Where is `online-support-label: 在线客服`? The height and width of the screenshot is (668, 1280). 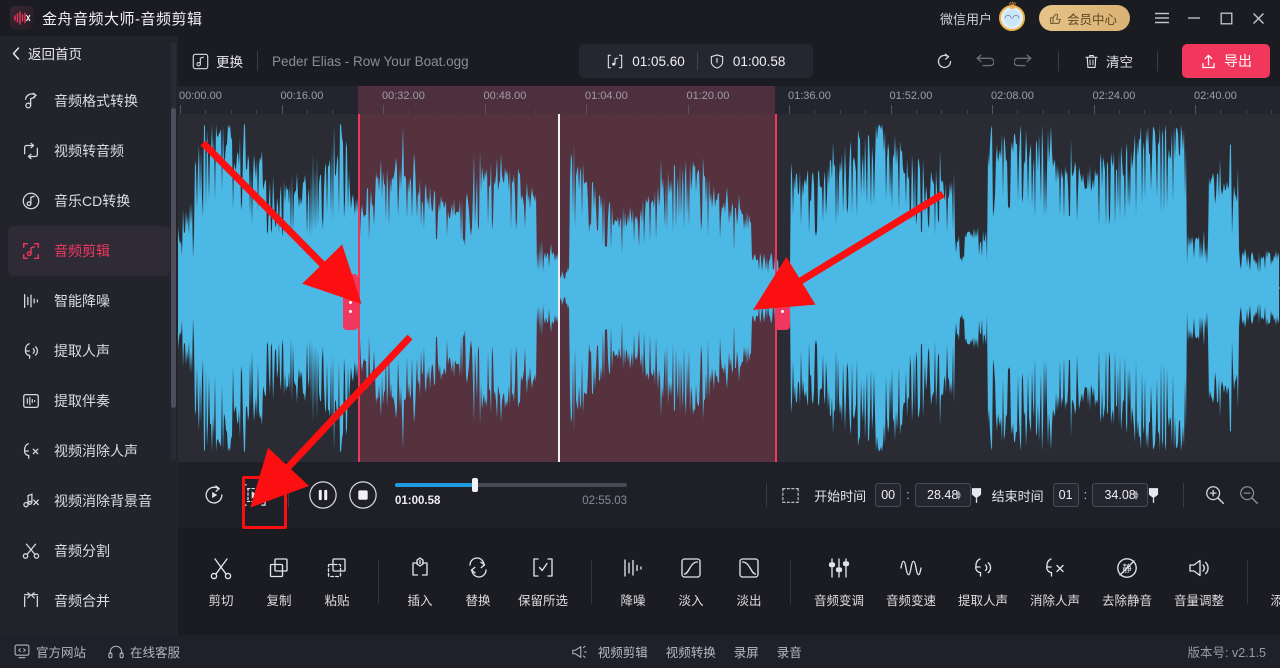 online-support-label: 在线客服 is located at coordinates (155, 653).